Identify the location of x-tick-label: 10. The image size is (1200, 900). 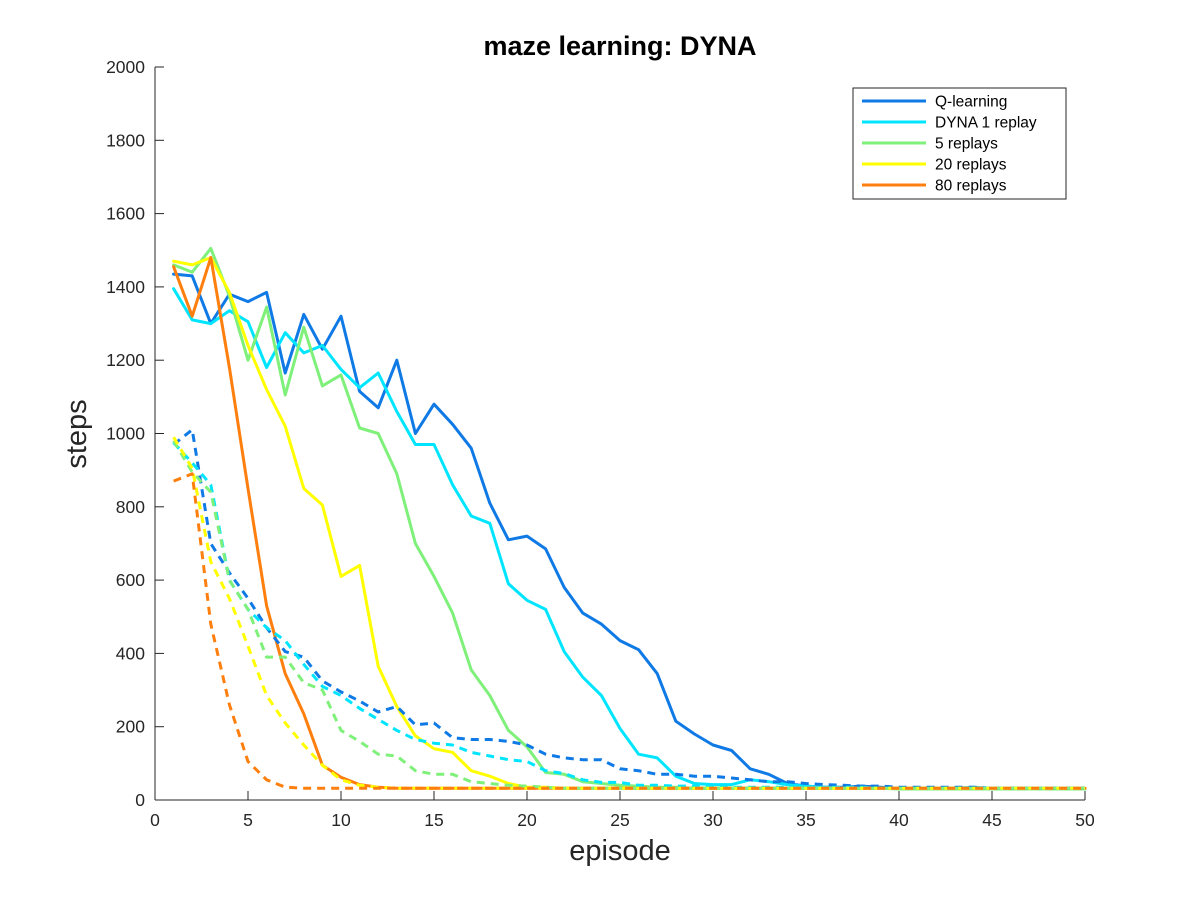
(341, 820).